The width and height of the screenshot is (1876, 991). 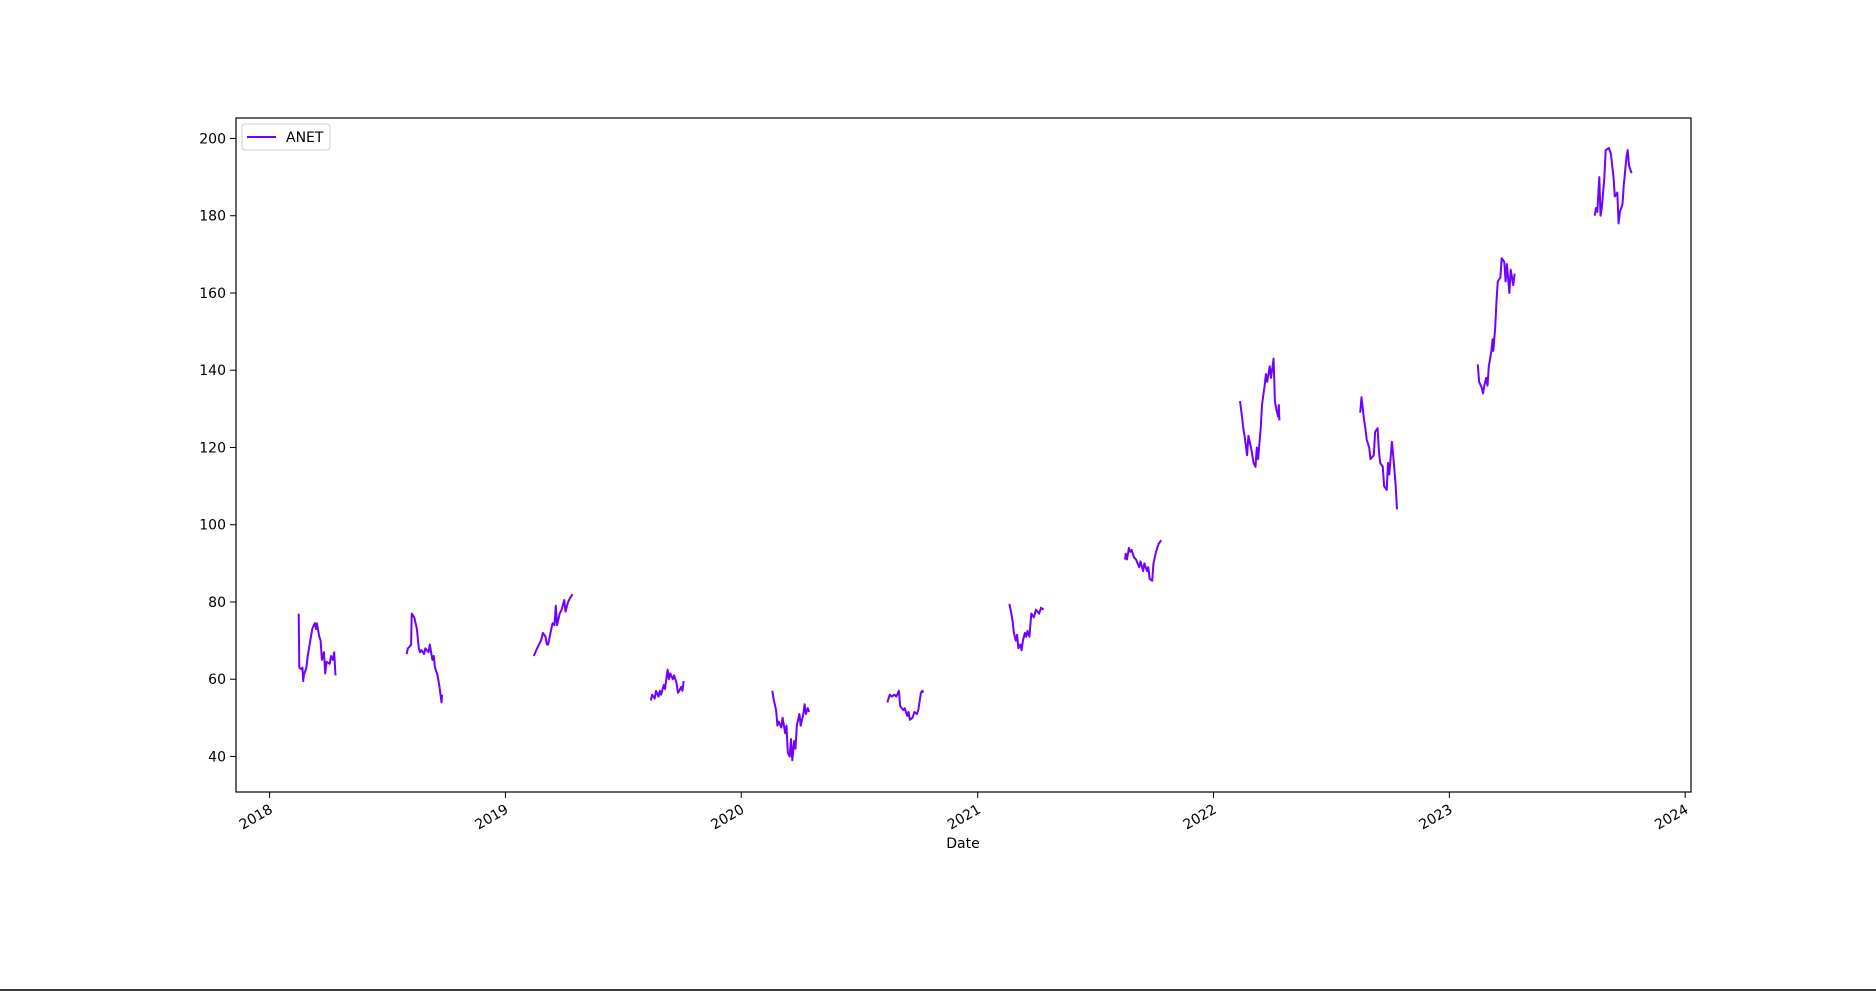 I want to click on window-bottom-border, so click(x=938, y=990).